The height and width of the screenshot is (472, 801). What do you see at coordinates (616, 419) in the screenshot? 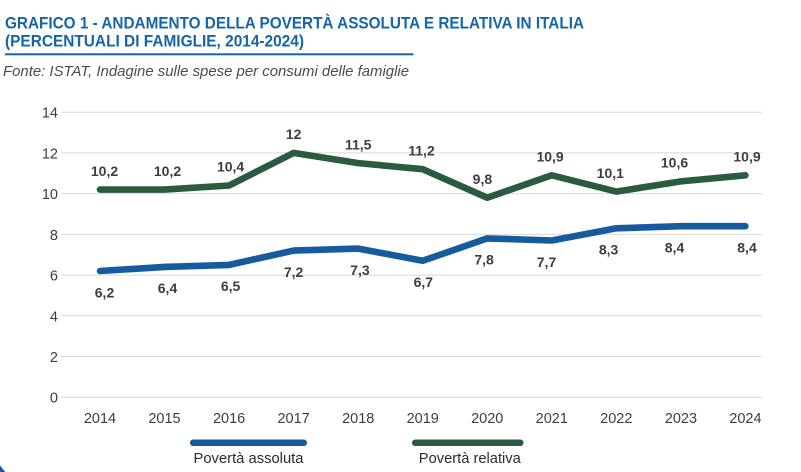
I see `svg-text: 2022` at bounding box center [616, 419].